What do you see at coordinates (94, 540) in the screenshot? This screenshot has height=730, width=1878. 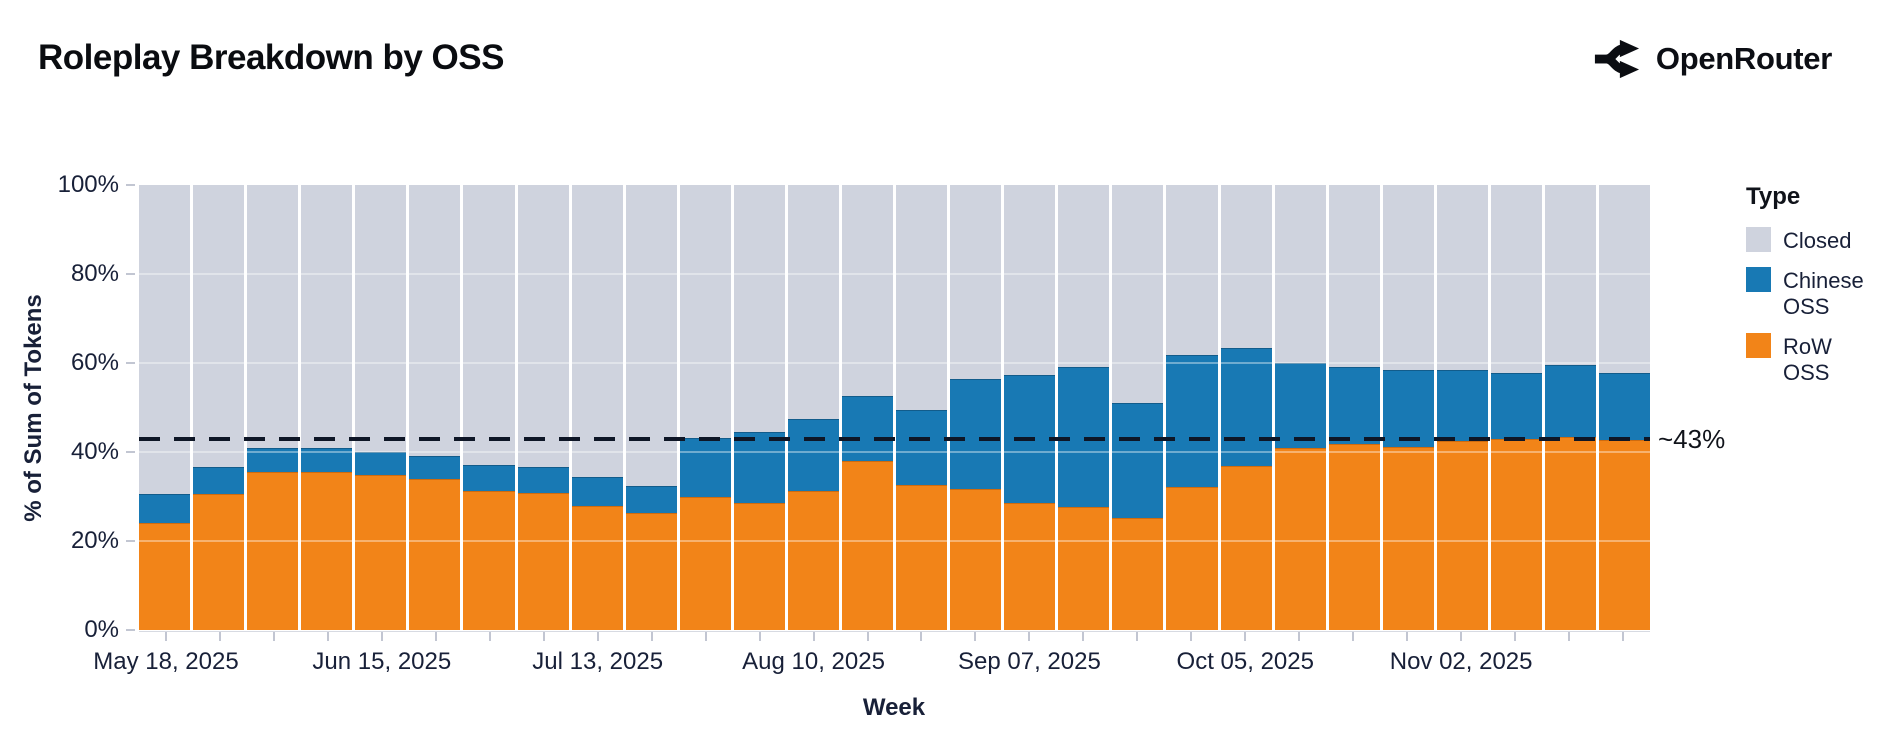 I see `y-tick-label: 20%` at bounding box center [94, 540].